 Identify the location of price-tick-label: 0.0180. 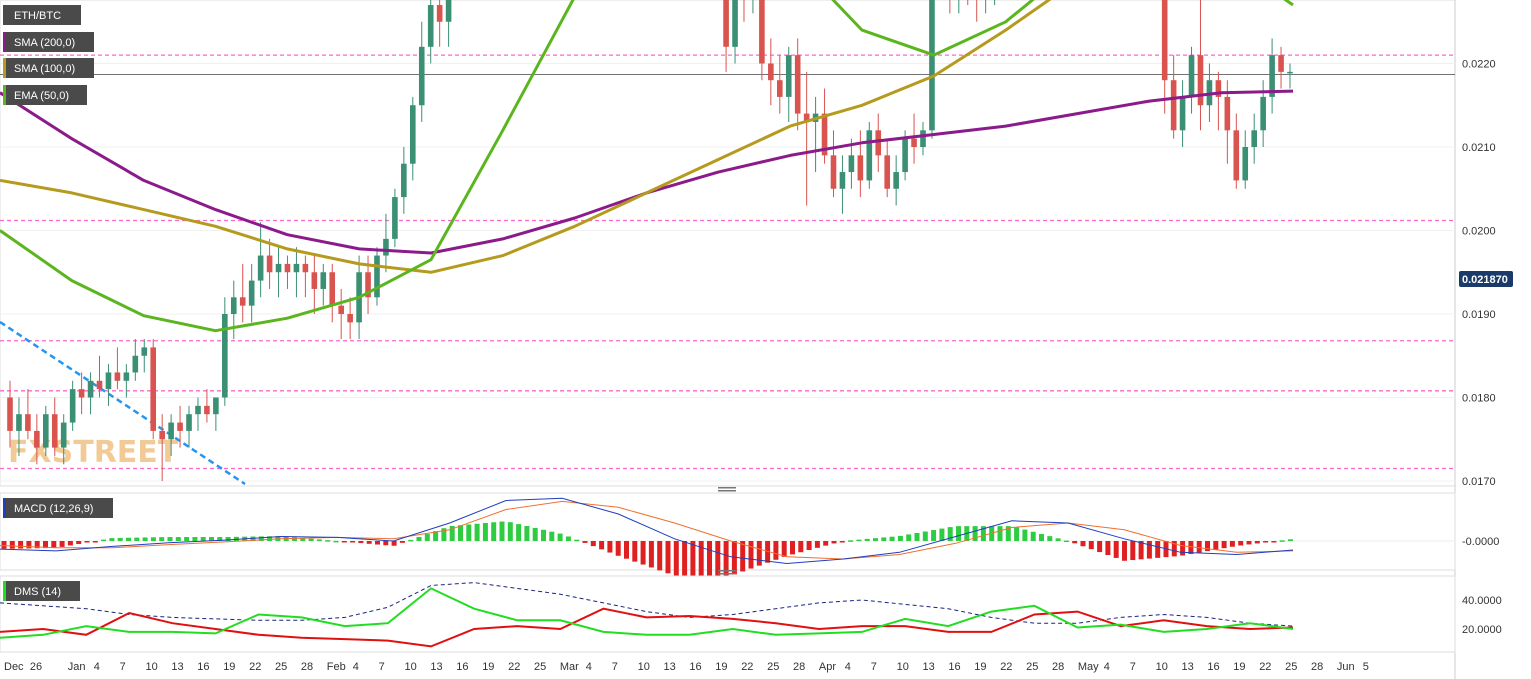
(1479, 399).